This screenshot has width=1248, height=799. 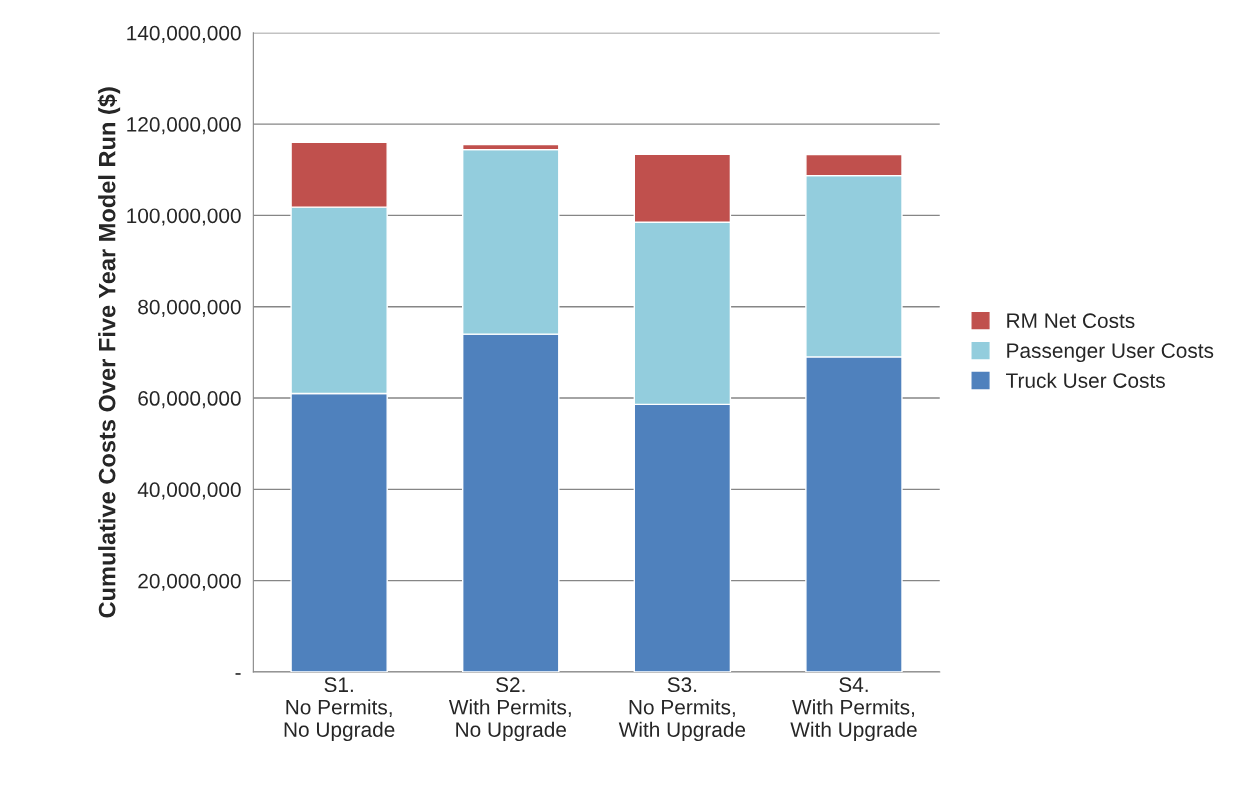 What do you see at coordinates (339, 709) in the screenshot?
I see `x-tick-label: S1. No Permits, No Upgrade` at bounding box center [339, 709].